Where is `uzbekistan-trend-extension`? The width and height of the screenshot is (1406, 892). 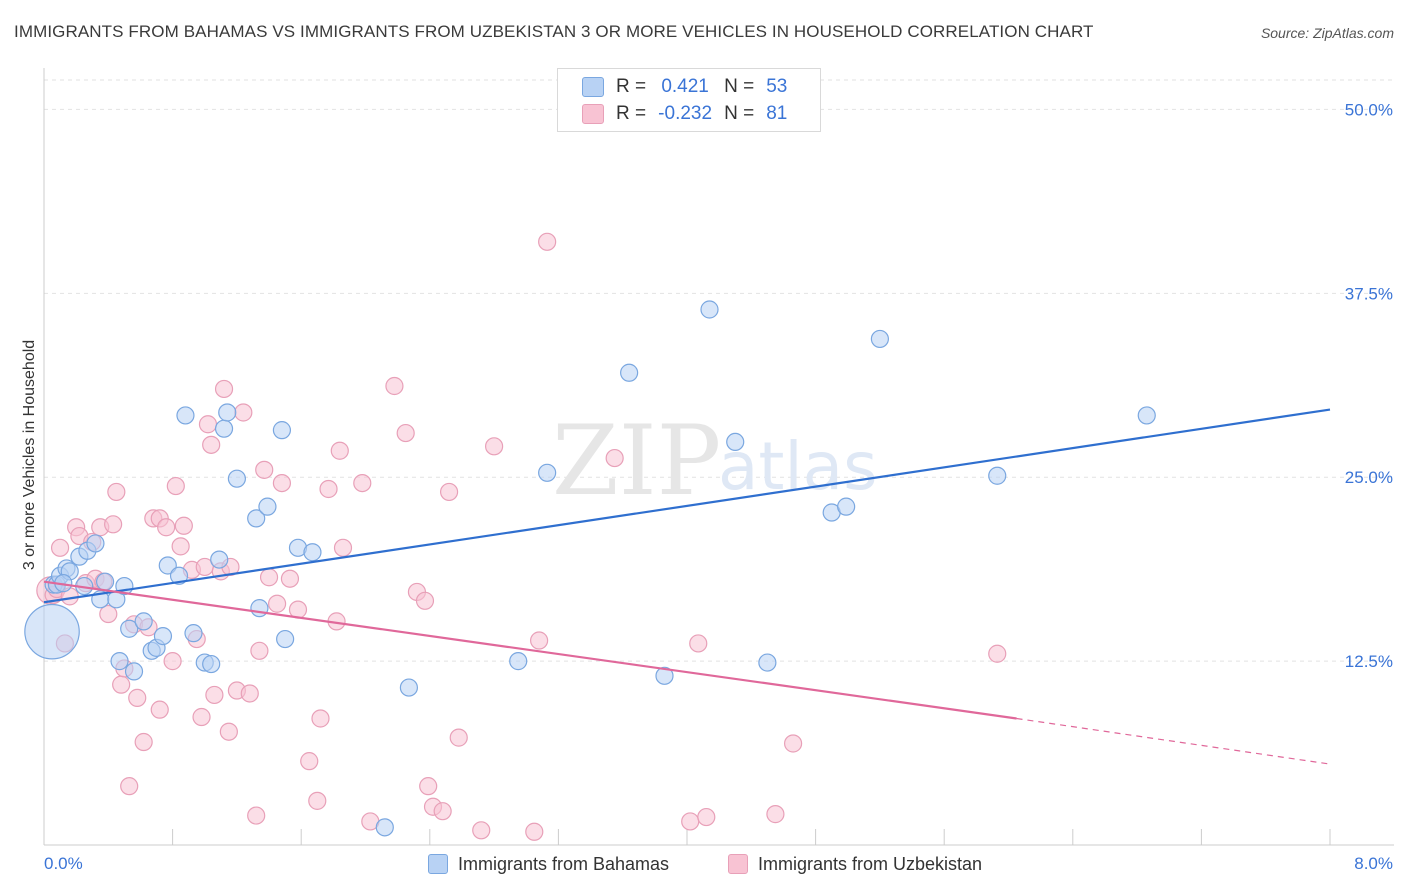
uzbekistan-trend-extension is located at coordinates (1173, 741).